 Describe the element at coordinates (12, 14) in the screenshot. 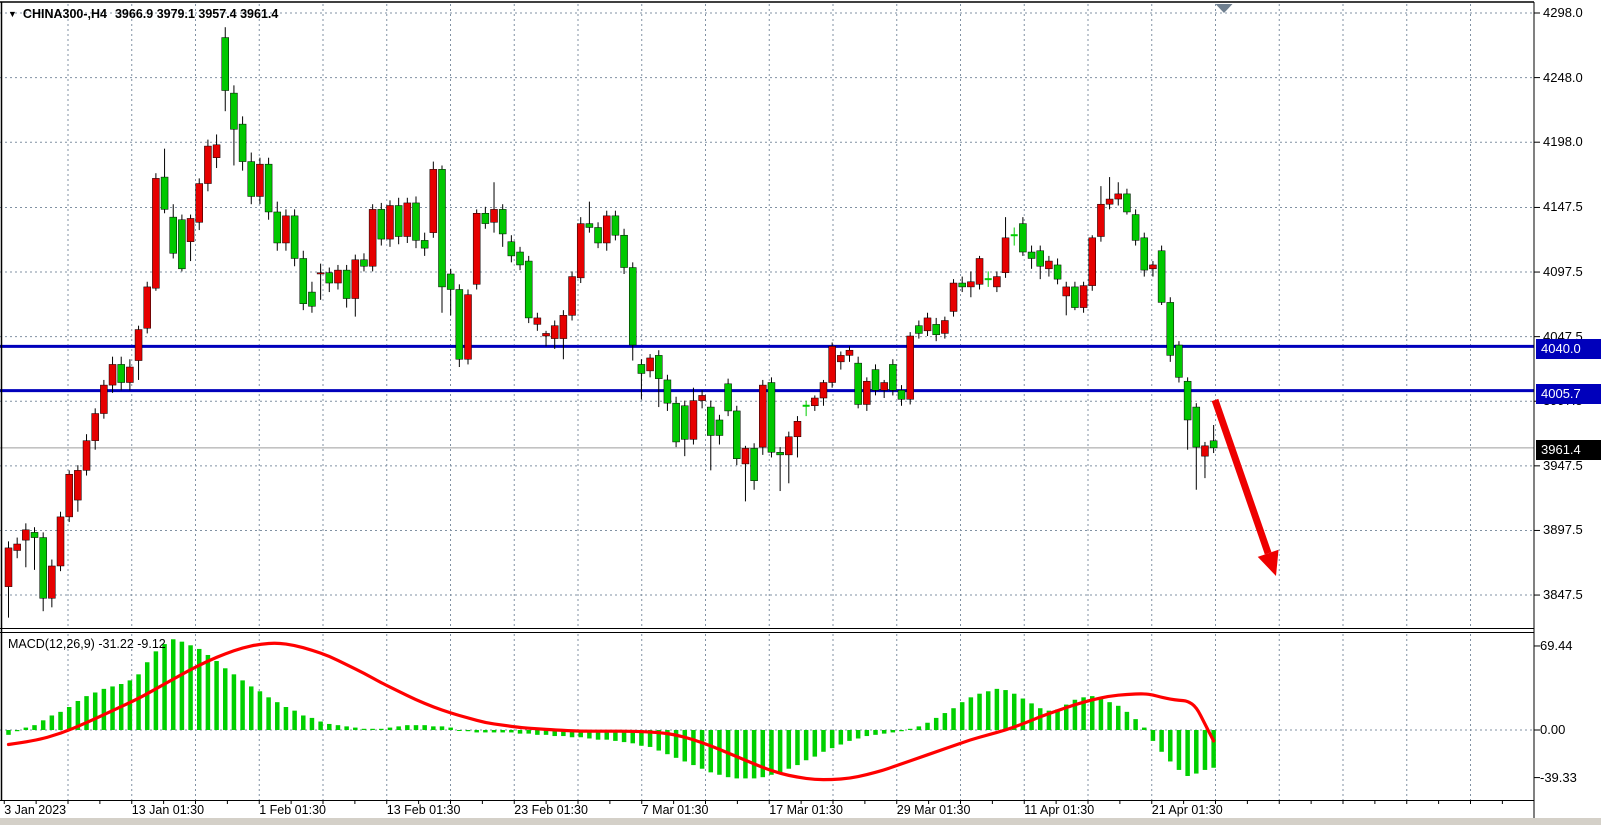

I see `symbol-dropdown-icon: ▼` at that location.